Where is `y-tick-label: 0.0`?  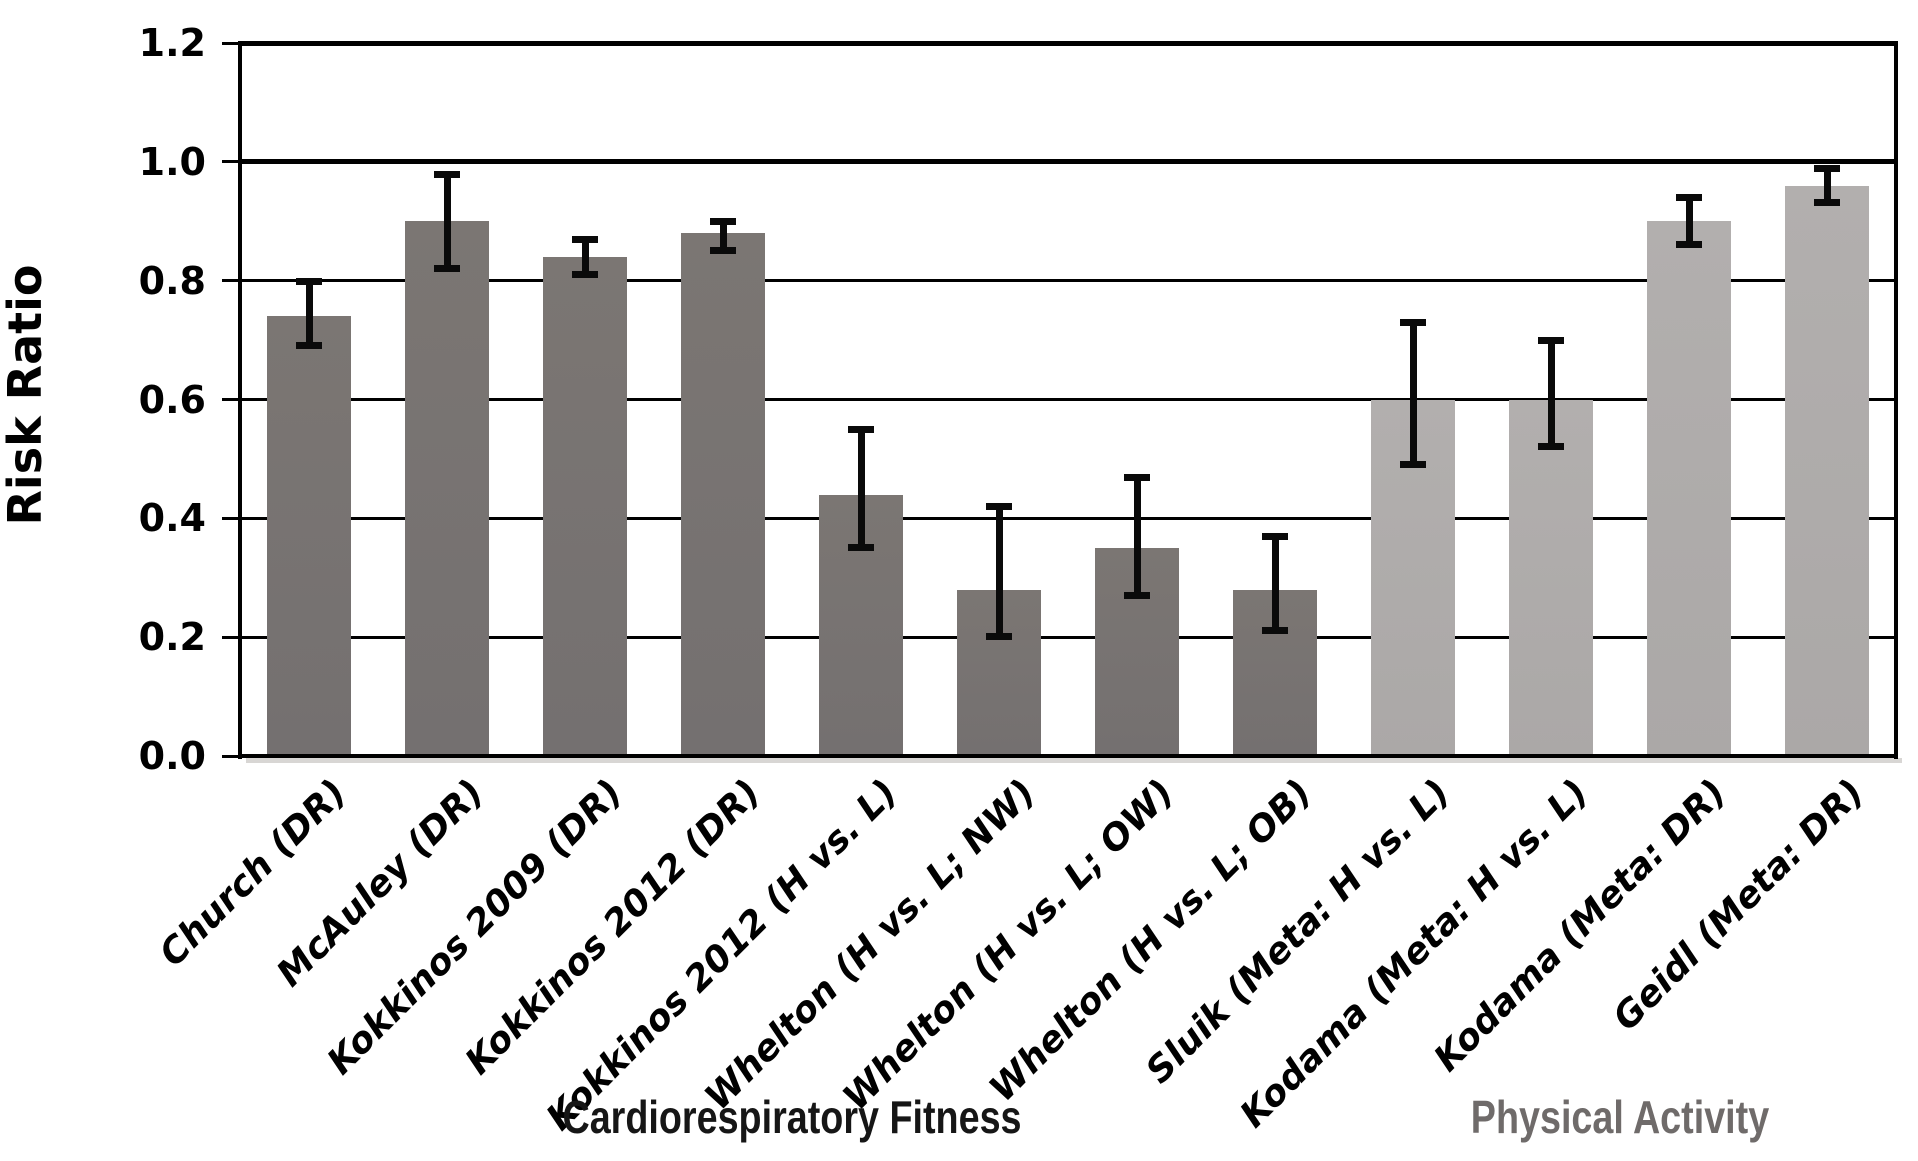 y-tick-label: 0.0 is located at coordinates (172, 756).